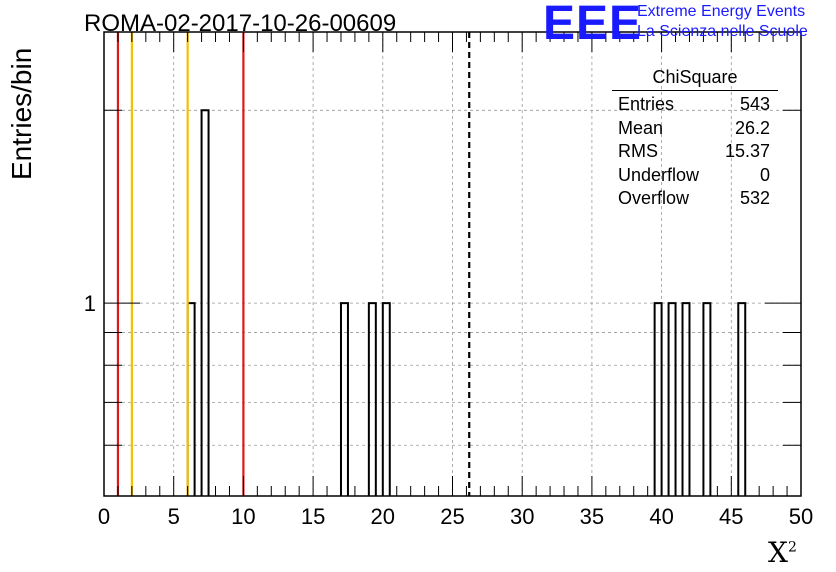 The width and height of the screenshot is (836, 572). Describe the element at coordinates (792, 547) in the screenshot. I see `x-axis-label-superscript: 2` at that location.